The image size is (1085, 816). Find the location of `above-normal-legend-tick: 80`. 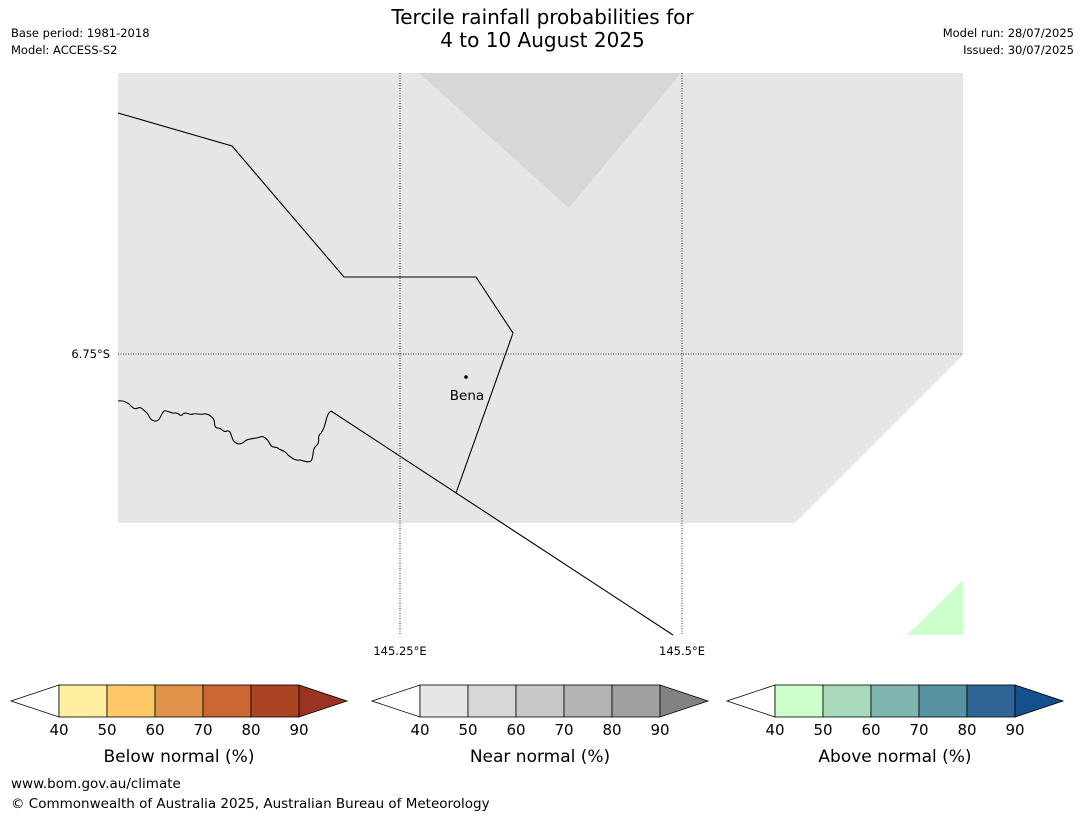

above-normal-legend-tick: 80 is located at coordinates (966, 730).